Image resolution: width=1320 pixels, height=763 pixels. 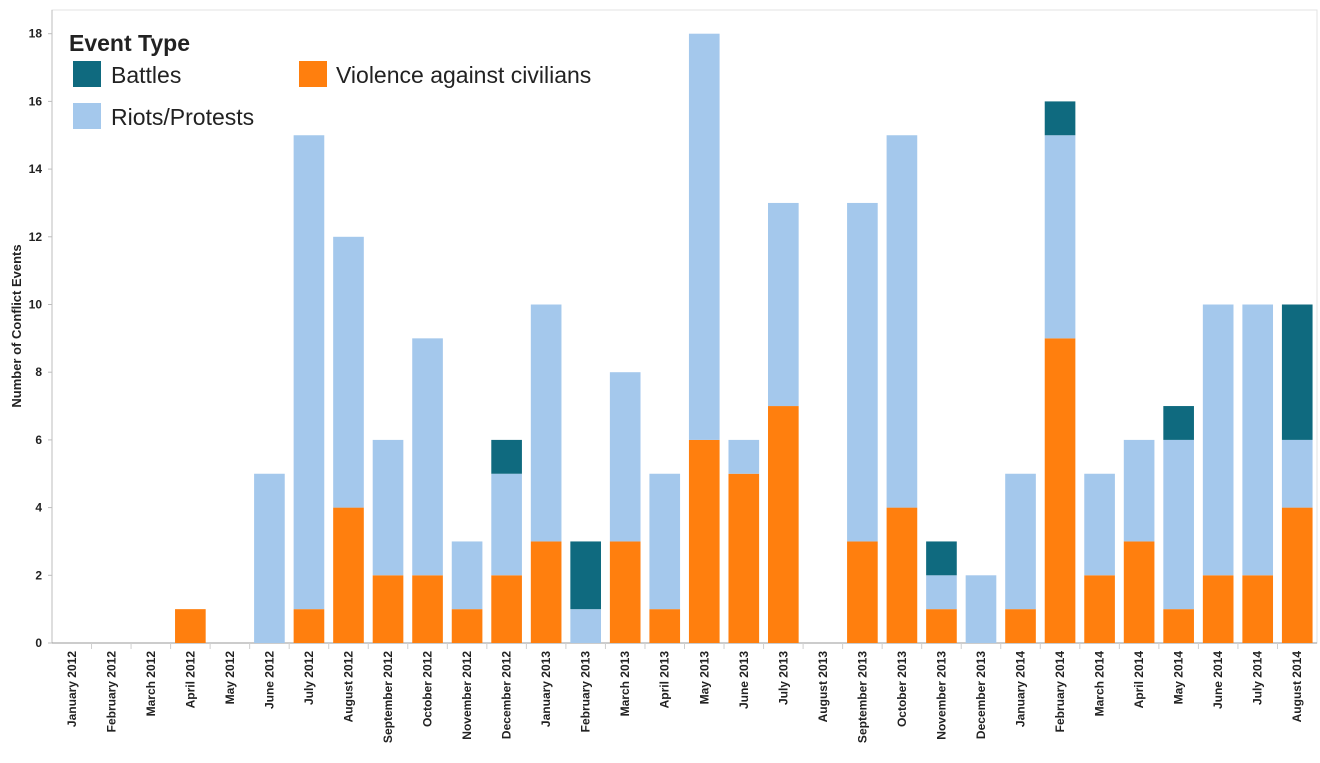 I want to click on bar-battles-february-2014, so click(x=1060, y=118).